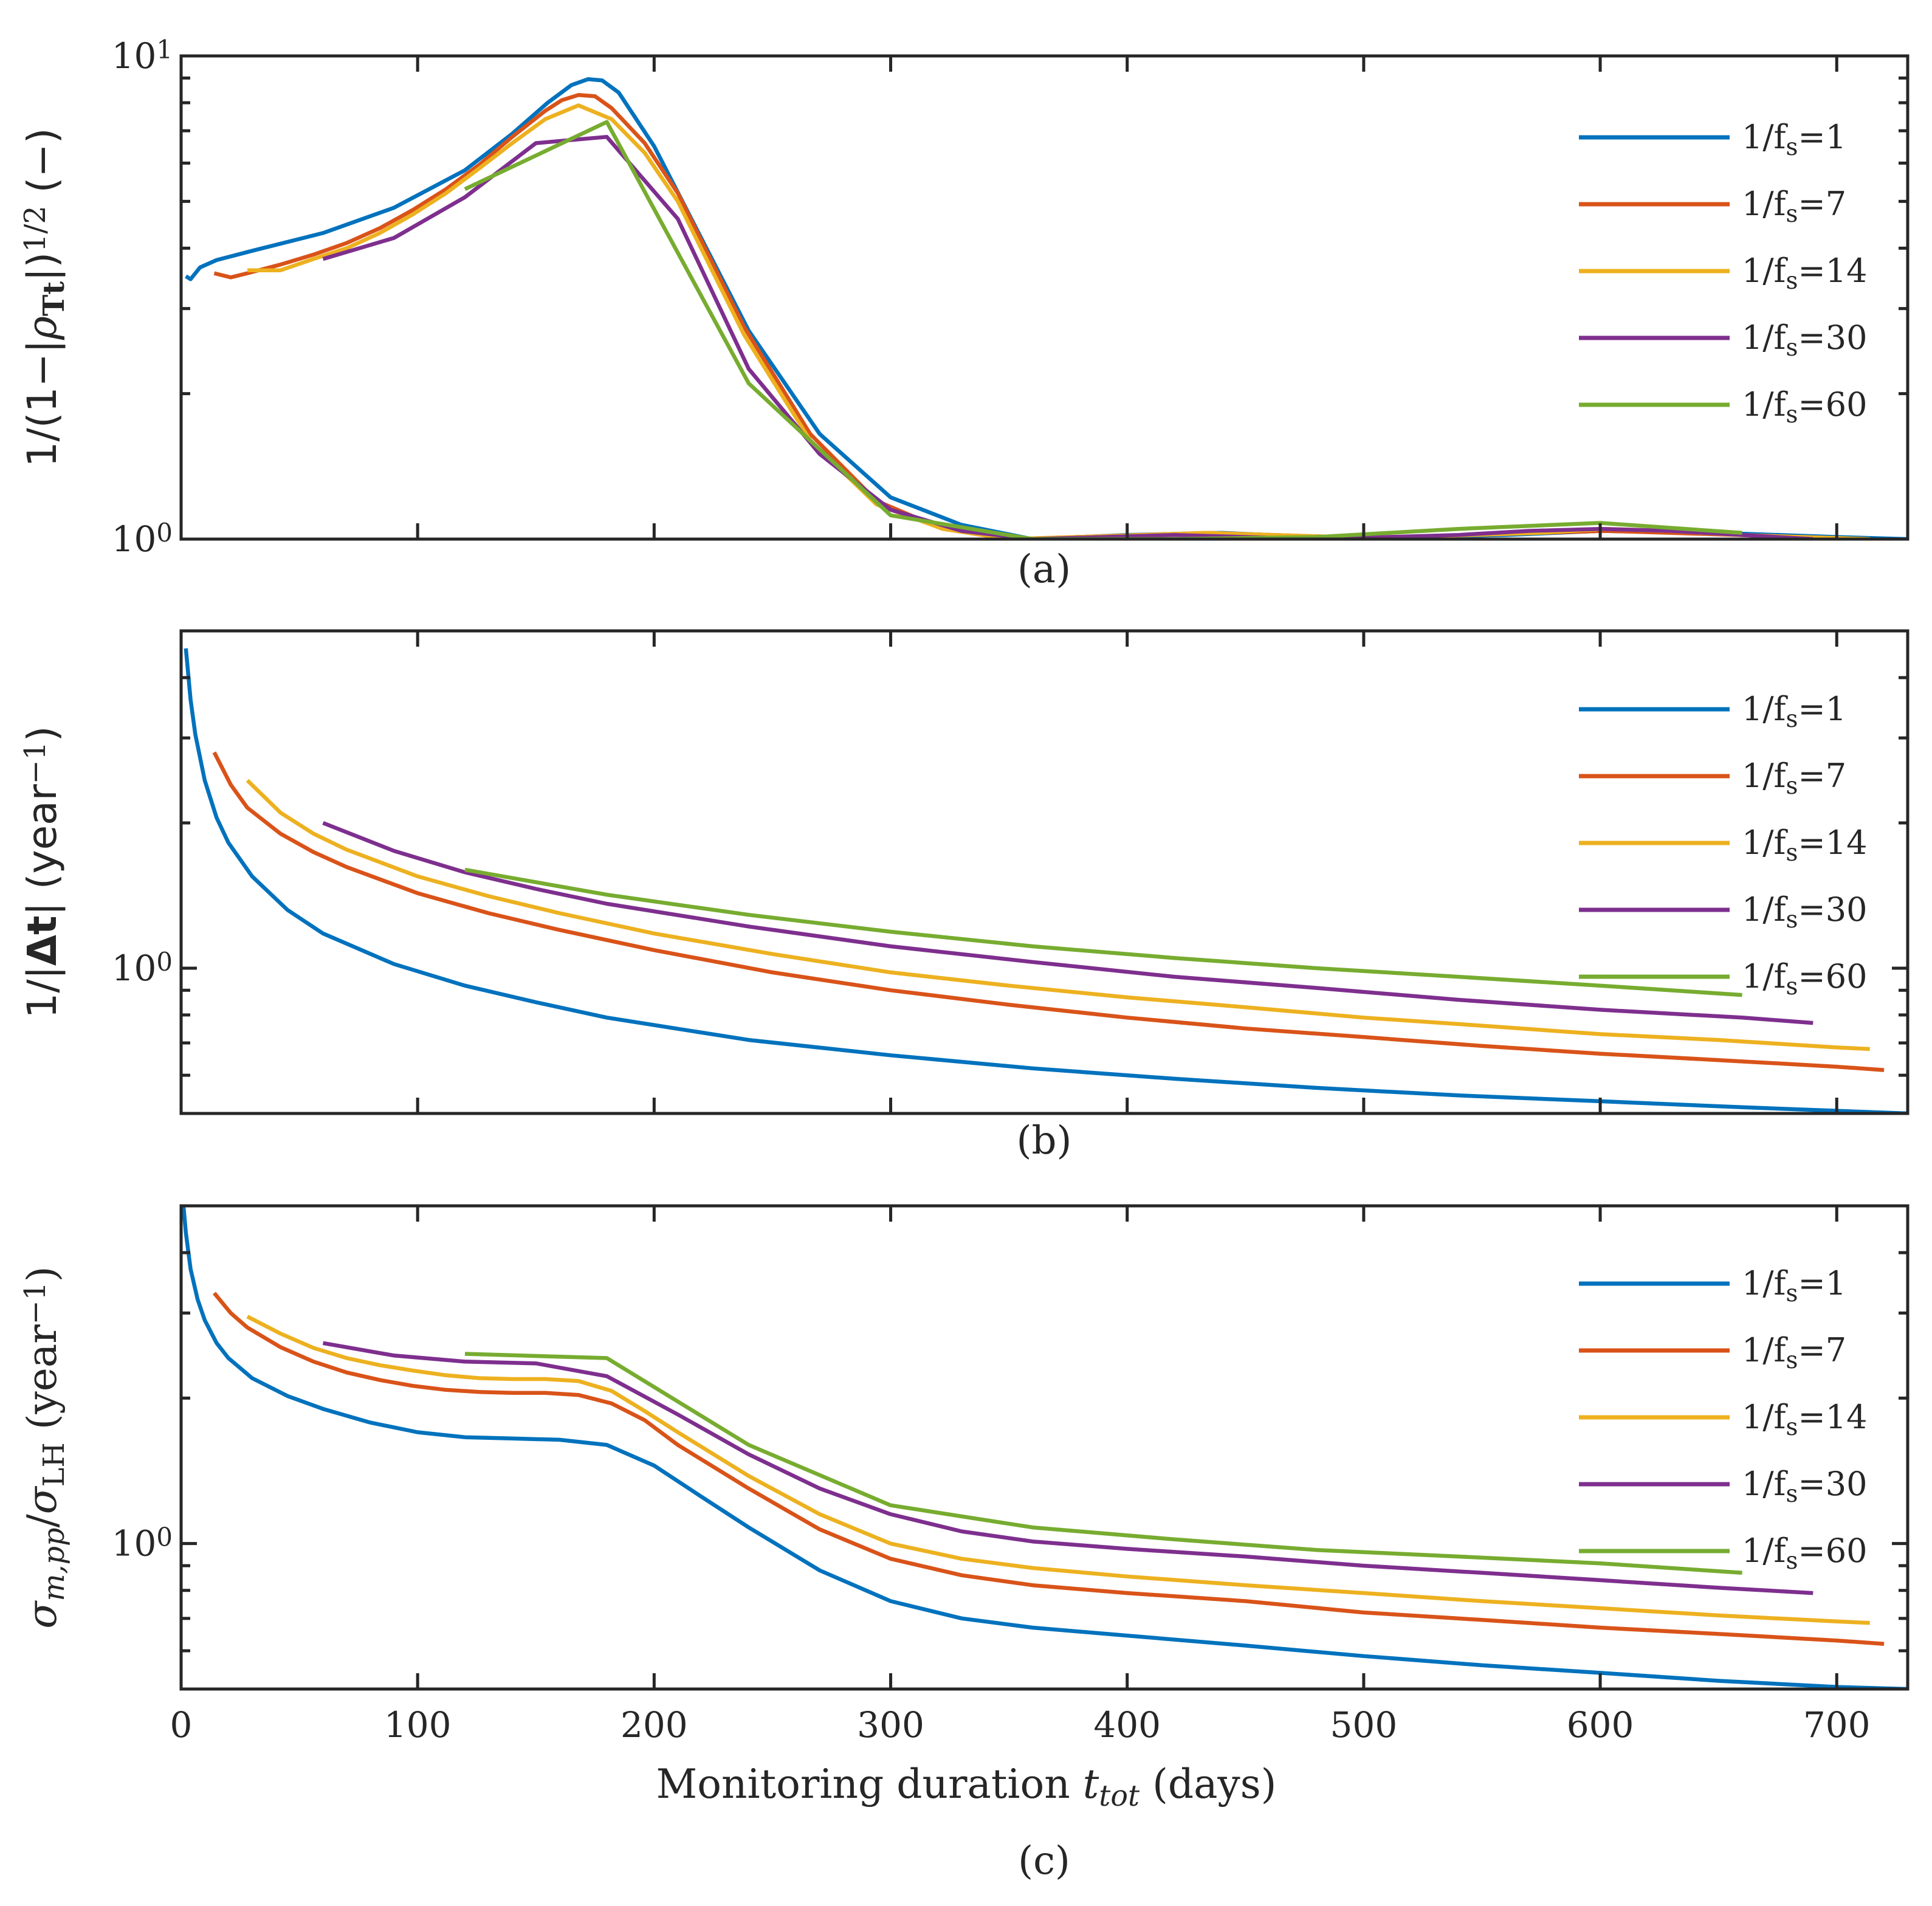 The height and width of the screenshot is (1906, 1932). I want to click on x-tick-label: 500, so click(1364, 1725).